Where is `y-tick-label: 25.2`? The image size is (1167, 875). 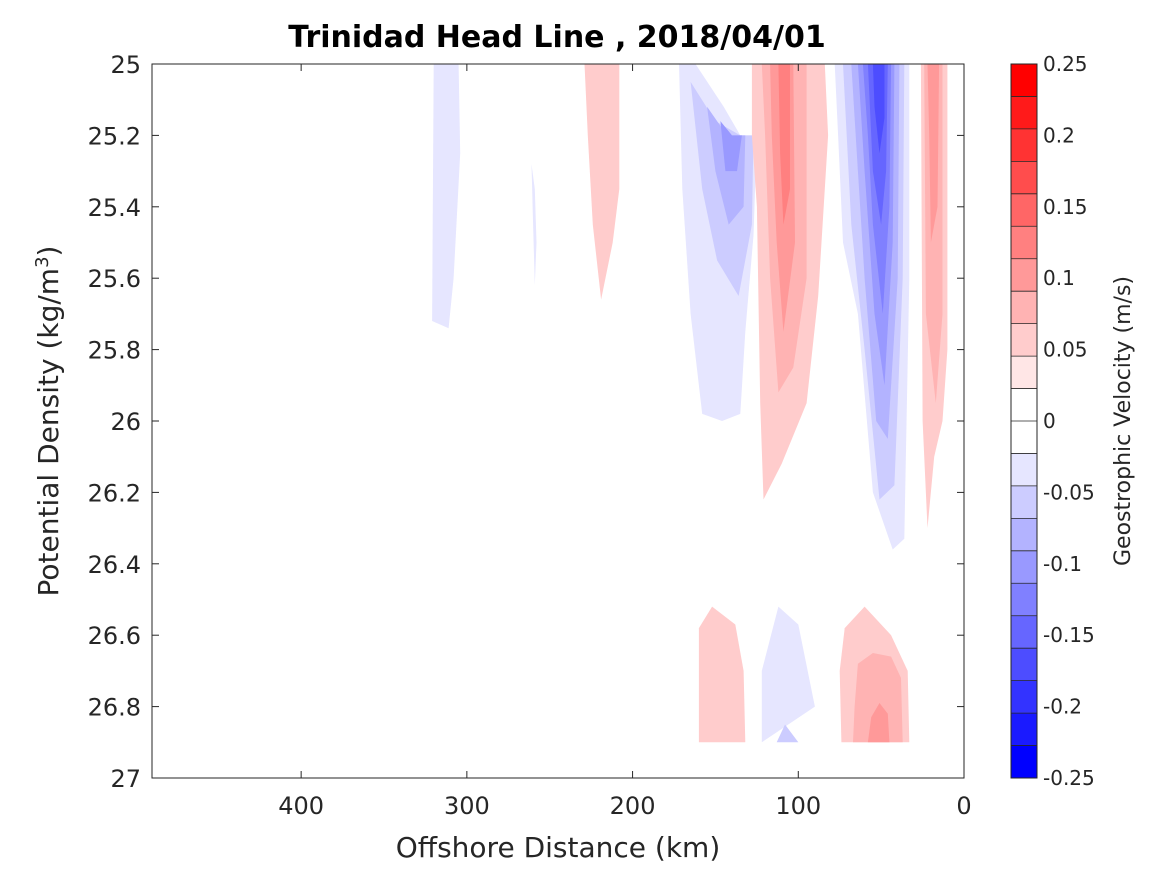 y-tick-label: 25.2 is located at coordinates (114, 136).